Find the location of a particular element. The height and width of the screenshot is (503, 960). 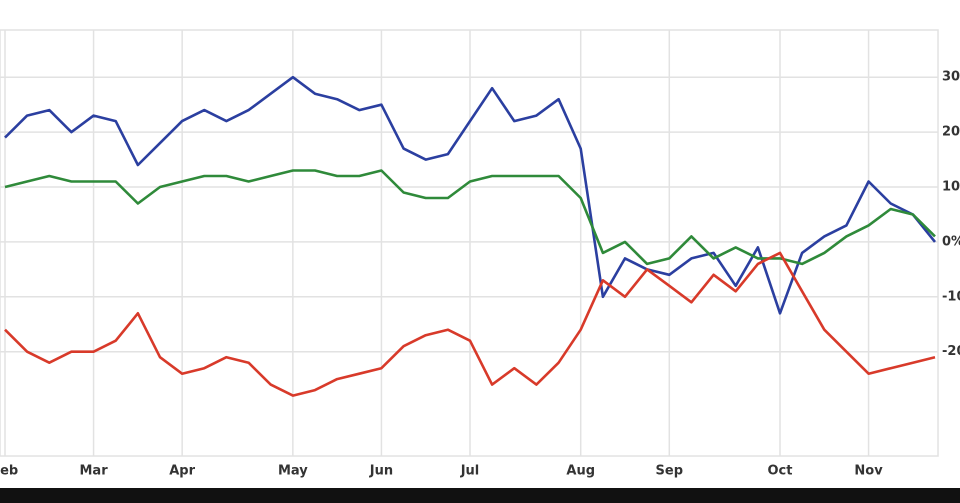

y-tick-label: 10% is located at coordinates (951, 187).